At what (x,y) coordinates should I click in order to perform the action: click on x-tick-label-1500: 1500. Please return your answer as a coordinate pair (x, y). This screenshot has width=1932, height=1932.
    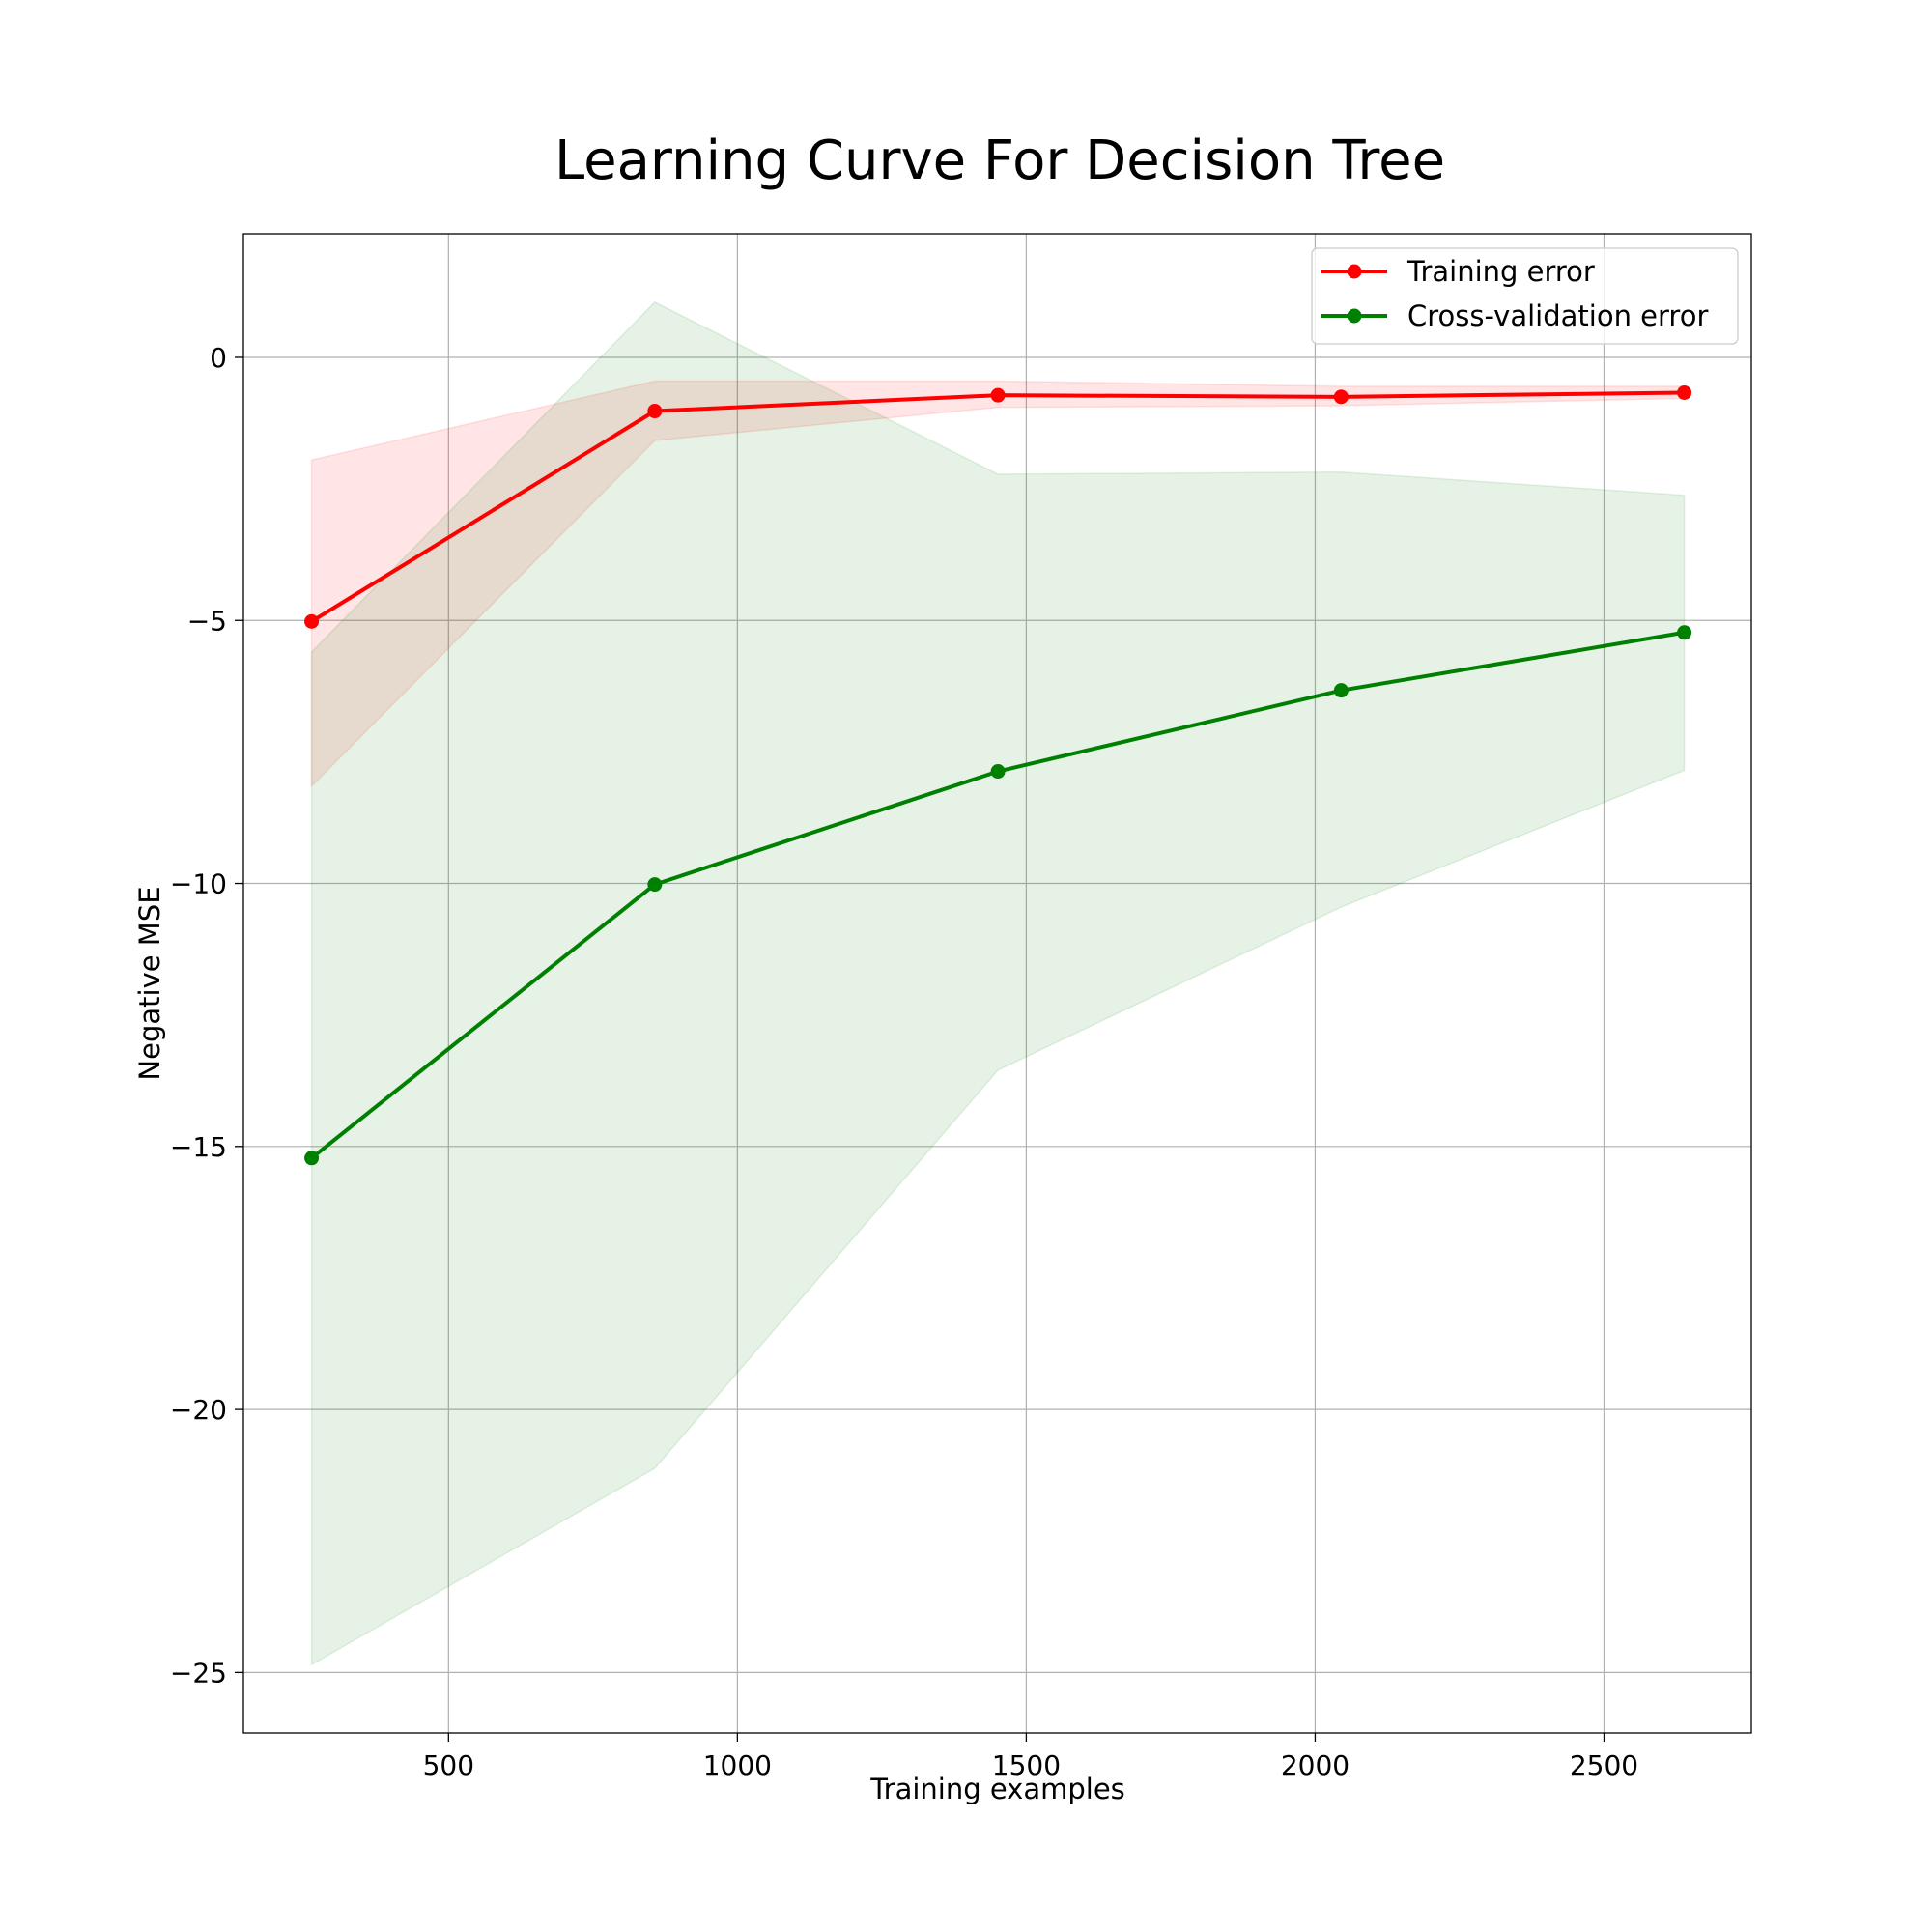
    Looking at the image, I should click on (1026, 1765).